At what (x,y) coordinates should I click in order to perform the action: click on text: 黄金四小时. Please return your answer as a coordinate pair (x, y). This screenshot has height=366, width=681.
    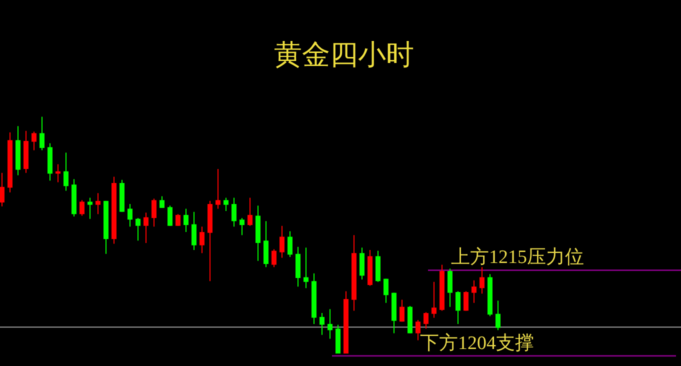
    Looking at the image, I should click on (344, 55).